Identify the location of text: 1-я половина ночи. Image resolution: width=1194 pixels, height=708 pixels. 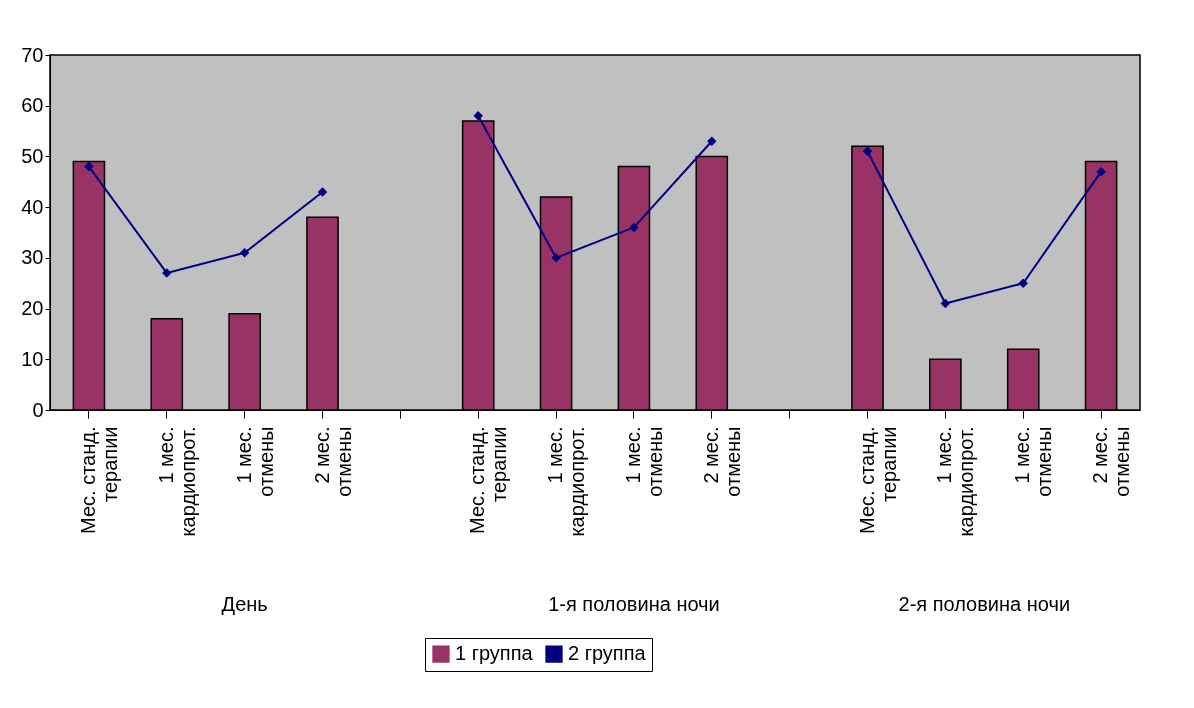
(634, 604).